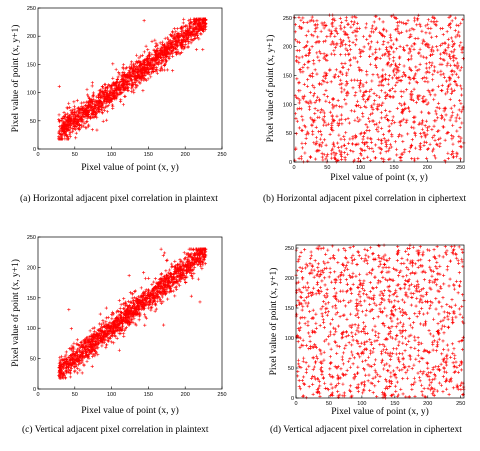 The width and height of the screenshot is (480, 451). I want to click on scatter-points-d, so click(380, 321).